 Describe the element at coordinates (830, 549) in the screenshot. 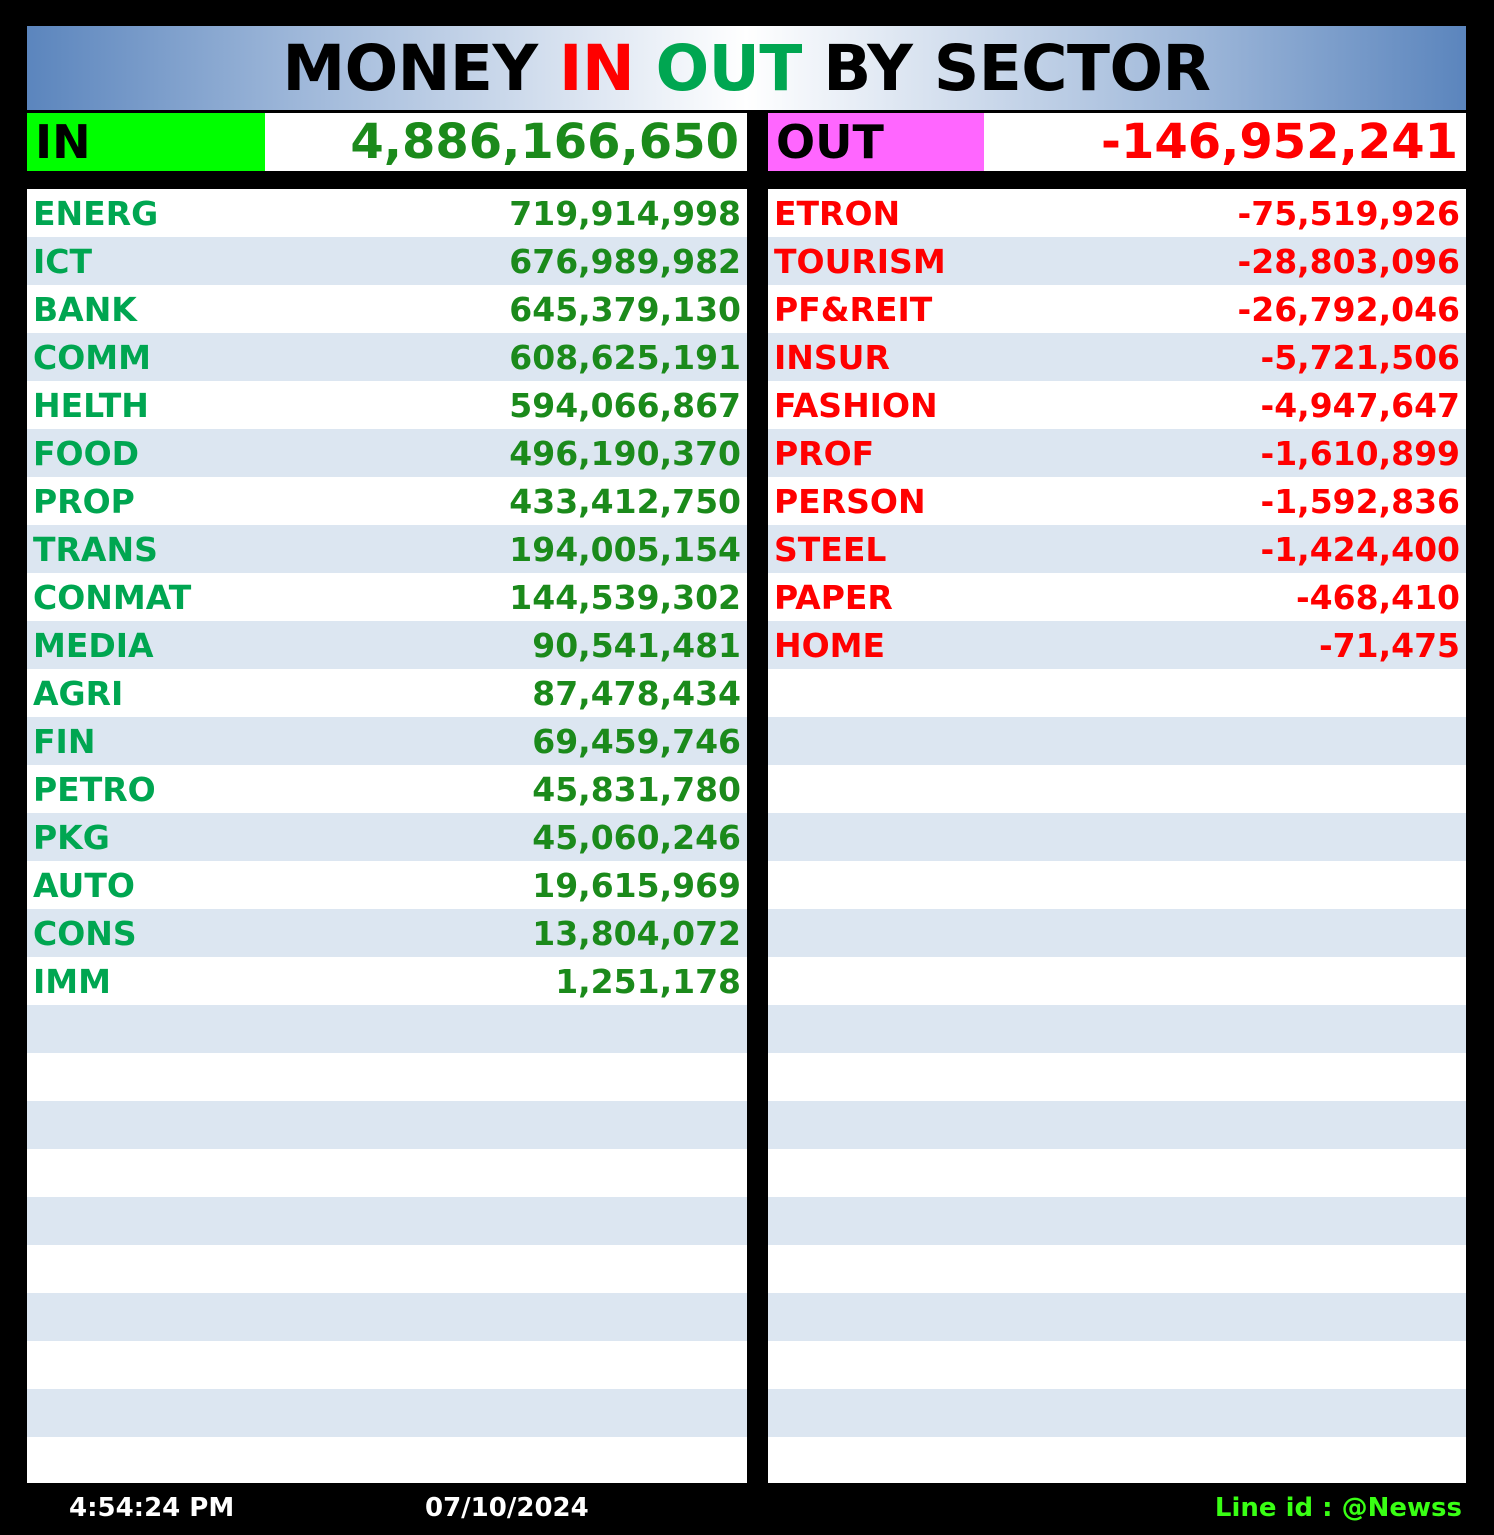

I see `sector-name: STEEL` at that location.